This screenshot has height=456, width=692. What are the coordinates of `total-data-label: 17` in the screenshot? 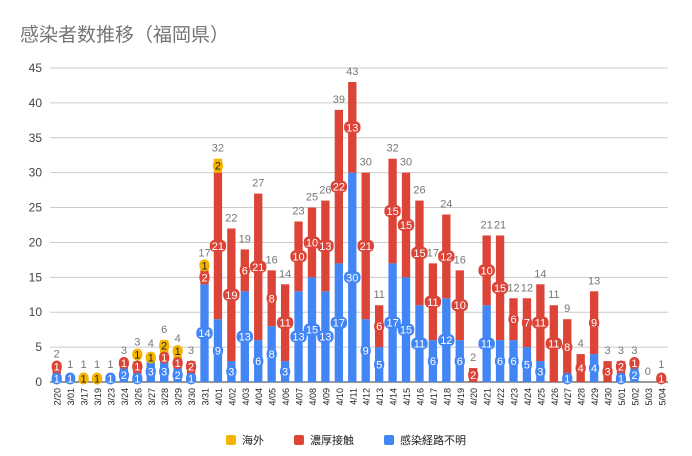 It's located at (433, 253).